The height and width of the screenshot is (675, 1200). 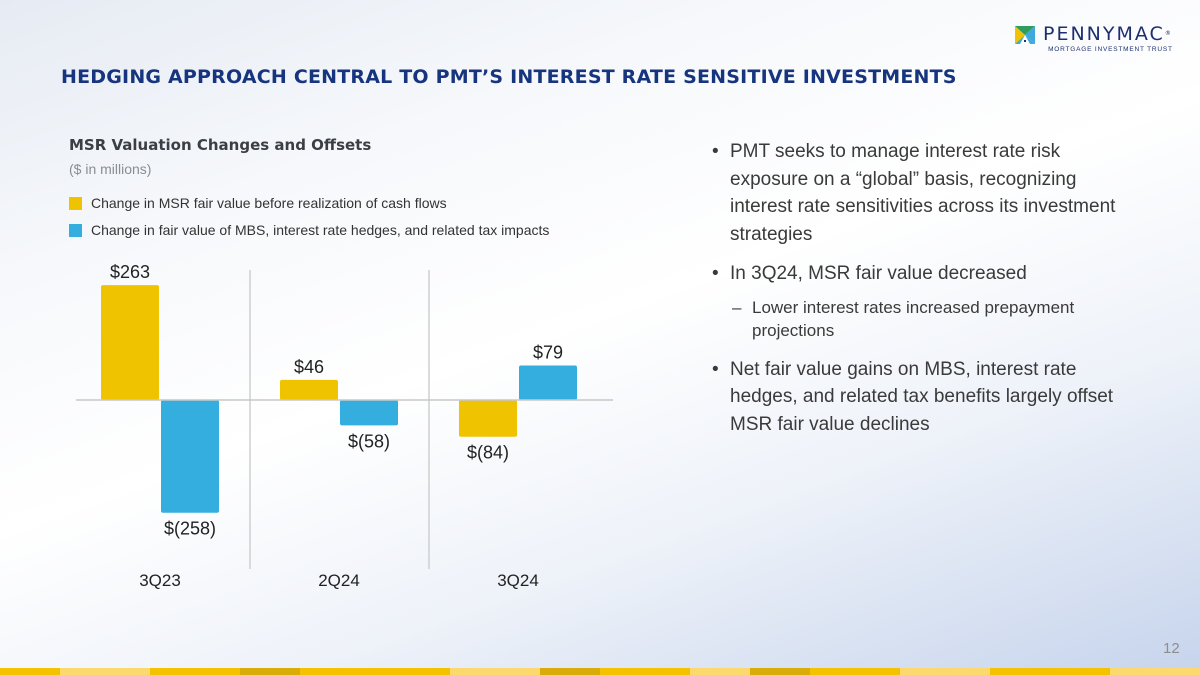 I want to click on data-label: $(258), so click(x=190, y=529).